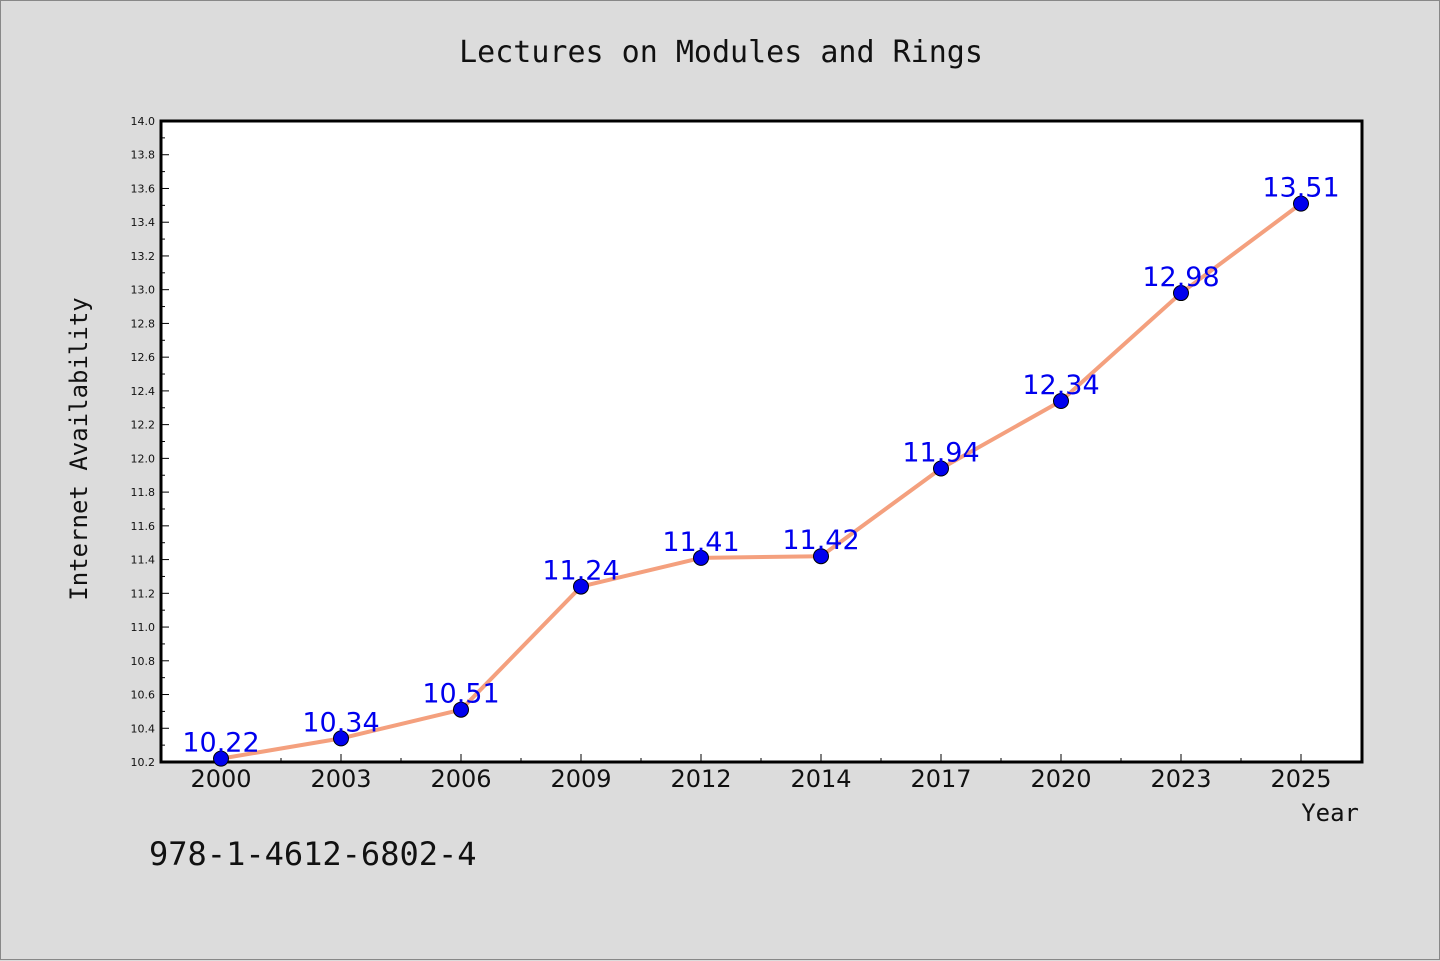 The image size is (1440, 961). What do you see at coordinates (820, 540) in the screenshot?
I see `data-label: 11.42` at bounding box center [820, 540].